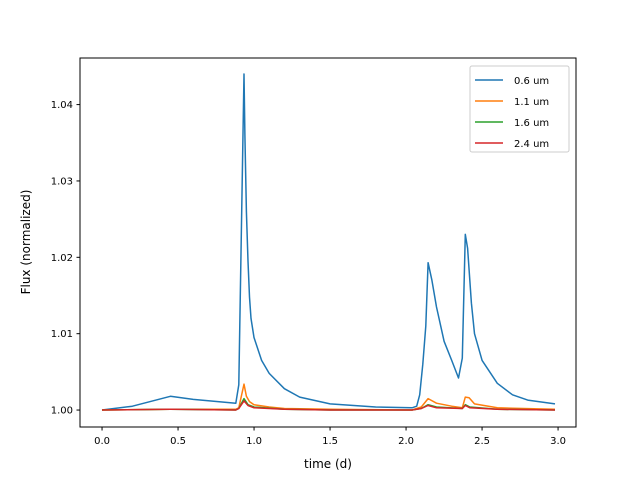 This screenshot has width=640, height=484. Describe the element at coordinates (328, 464) in the screenshot. I see `x-axis-label: time (d)` at that location.